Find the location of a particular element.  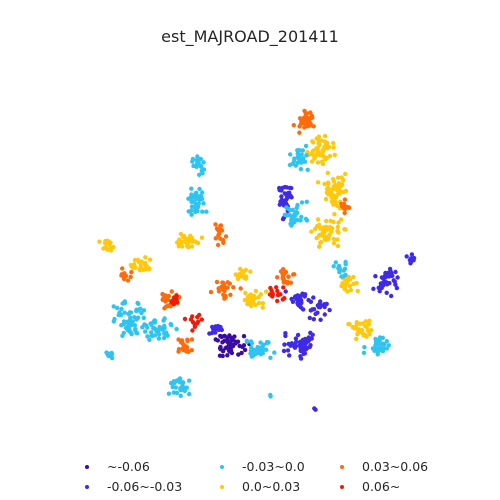

legend-label: 0.0~0.03 is located at coordinates (271, 487).